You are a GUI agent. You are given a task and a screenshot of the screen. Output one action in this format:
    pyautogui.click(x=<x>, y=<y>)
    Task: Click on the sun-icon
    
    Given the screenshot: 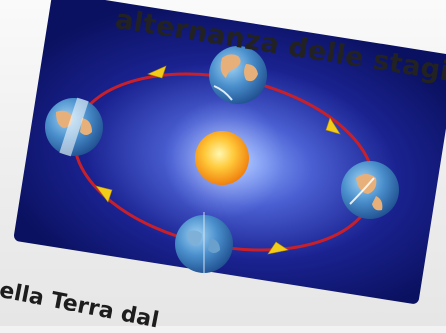 What is the action you would take?
    pyautogui.click(x=222, y=158)
    